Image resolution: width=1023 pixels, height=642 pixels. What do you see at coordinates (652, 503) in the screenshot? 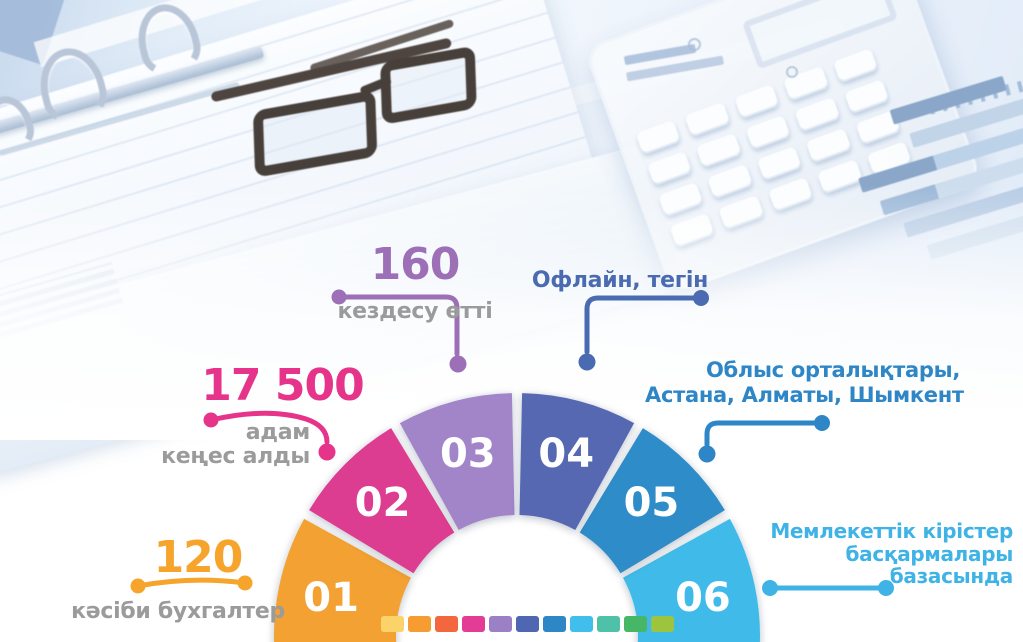
I see `gauge-segment-number-05: 05` at bounding box center [652, 503].